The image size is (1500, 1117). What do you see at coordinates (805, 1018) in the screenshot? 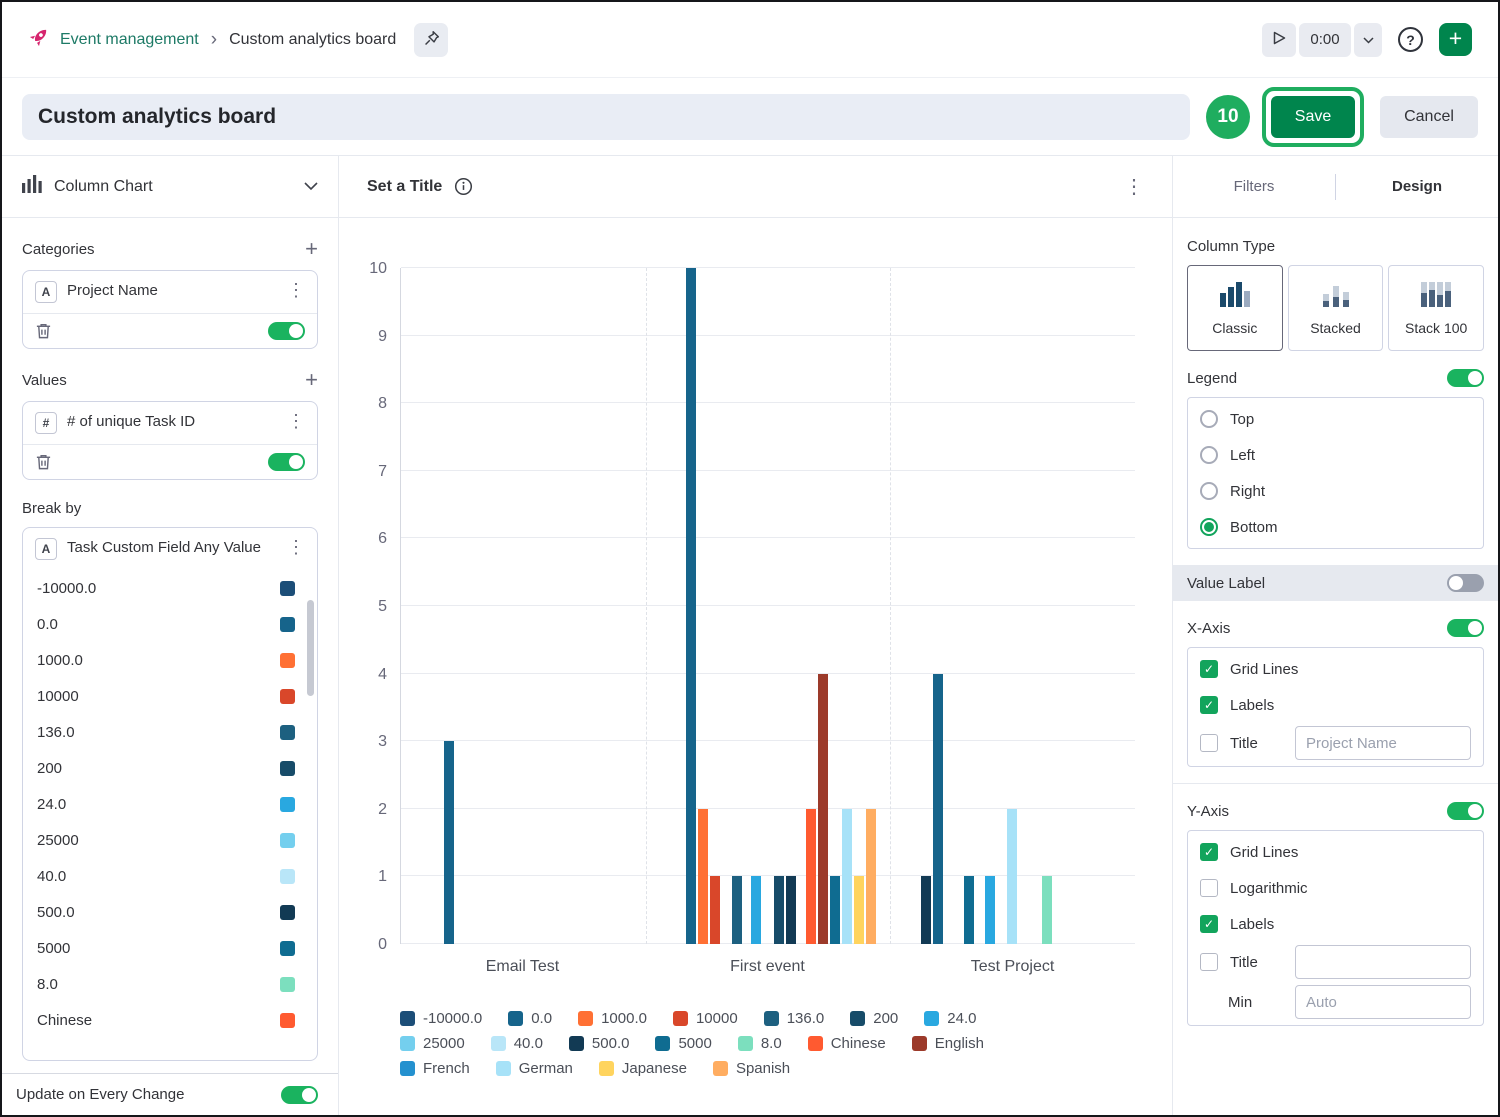
I see `legend-label: 136.0` at bounding box center [805, 1018].